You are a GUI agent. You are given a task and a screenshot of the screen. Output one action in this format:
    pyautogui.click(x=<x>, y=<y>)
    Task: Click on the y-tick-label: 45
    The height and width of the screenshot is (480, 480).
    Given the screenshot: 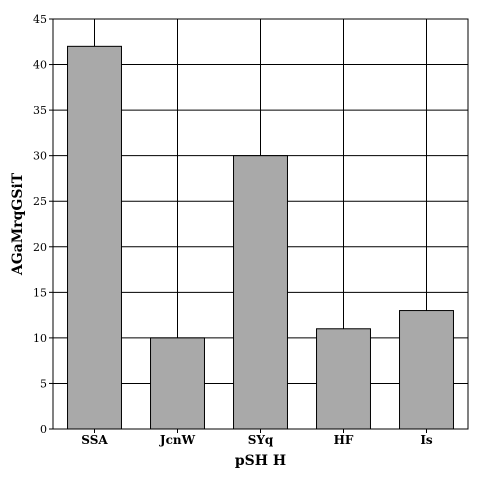 What is the action you would take?
    pyautogui.click(x=40, y=19)
    